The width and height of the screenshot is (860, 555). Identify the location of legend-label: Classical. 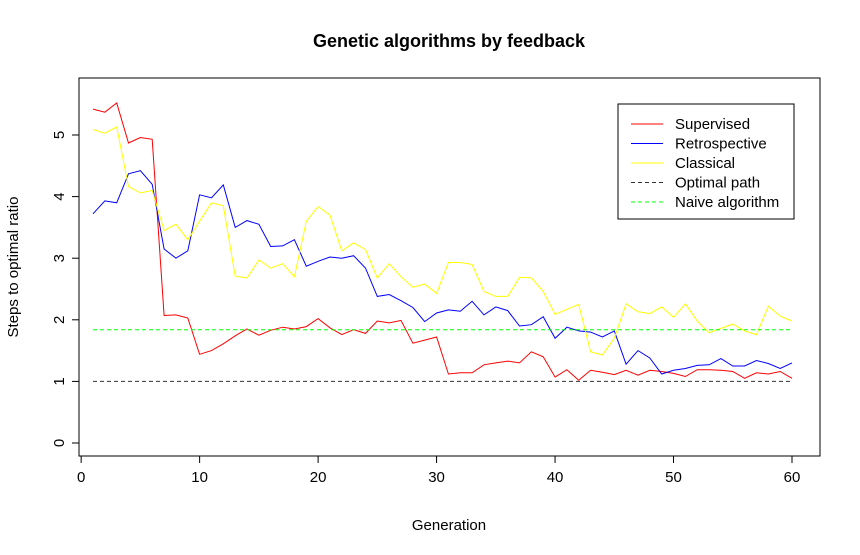
(705, 163).